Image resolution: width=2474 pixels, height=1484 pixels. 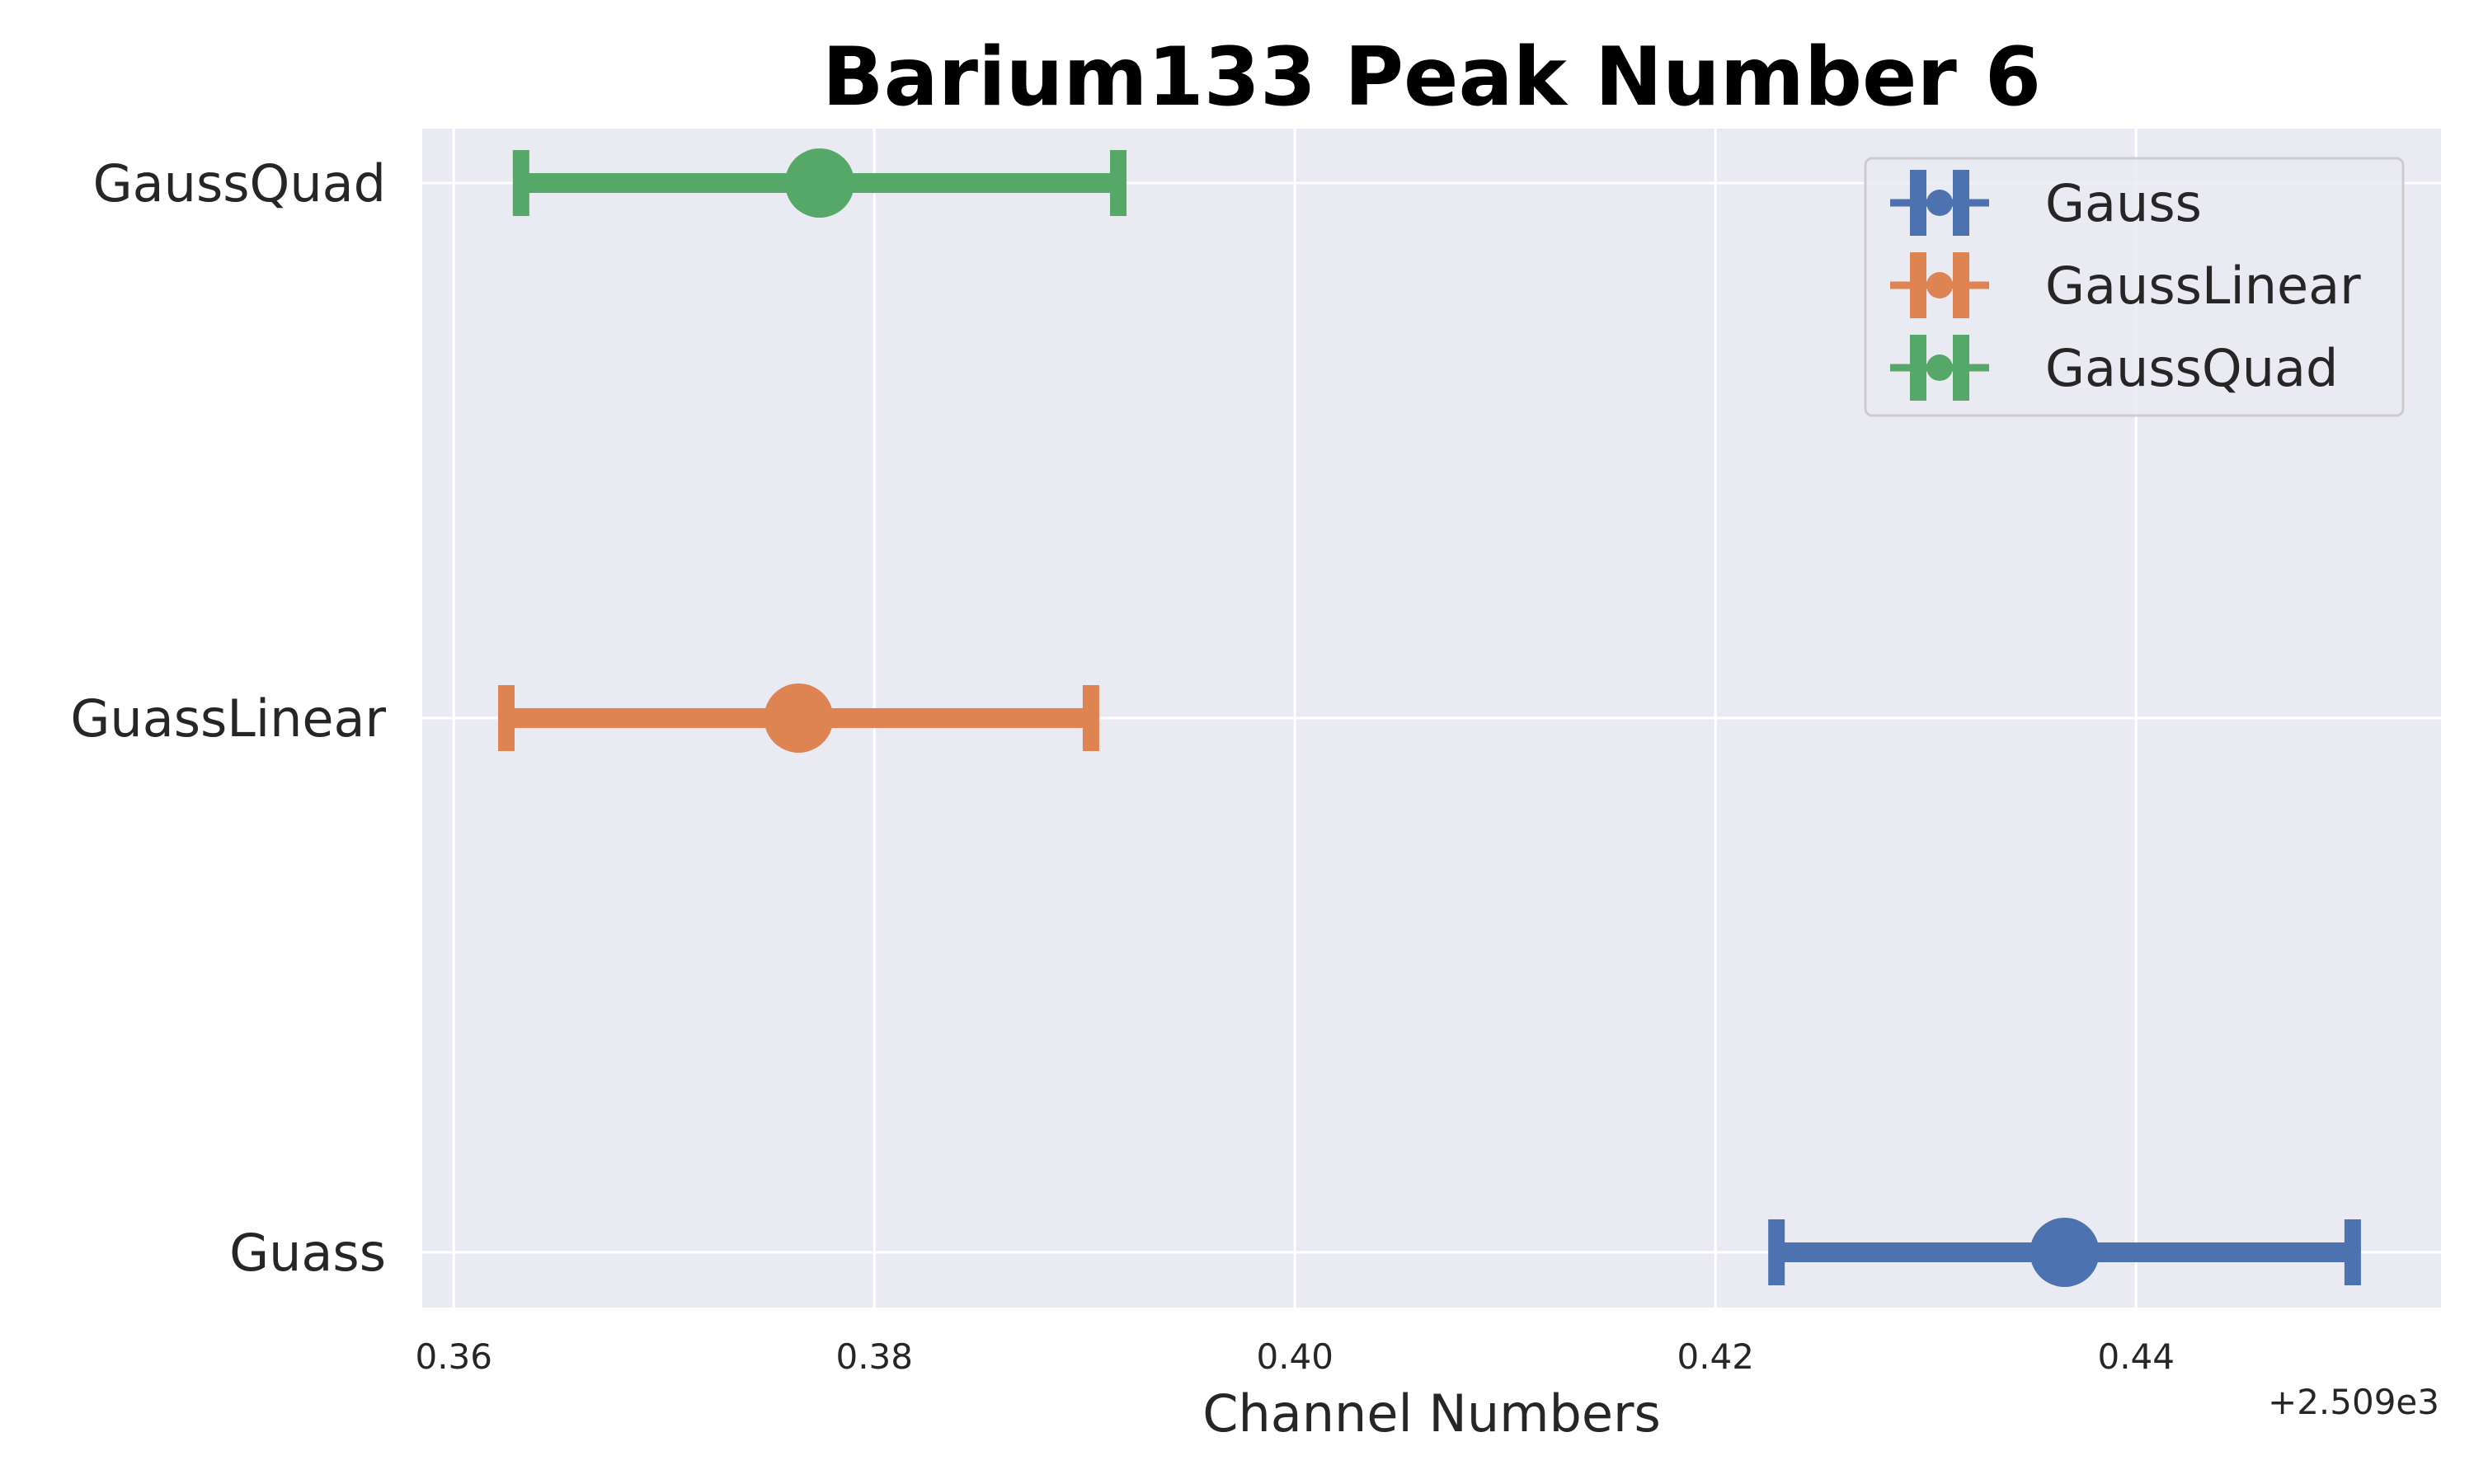 What do you see at coordinates (1715, 1356) in the screenshot?
I see `x-tick-label: 0.42` at bounding box center [1715, 1356].